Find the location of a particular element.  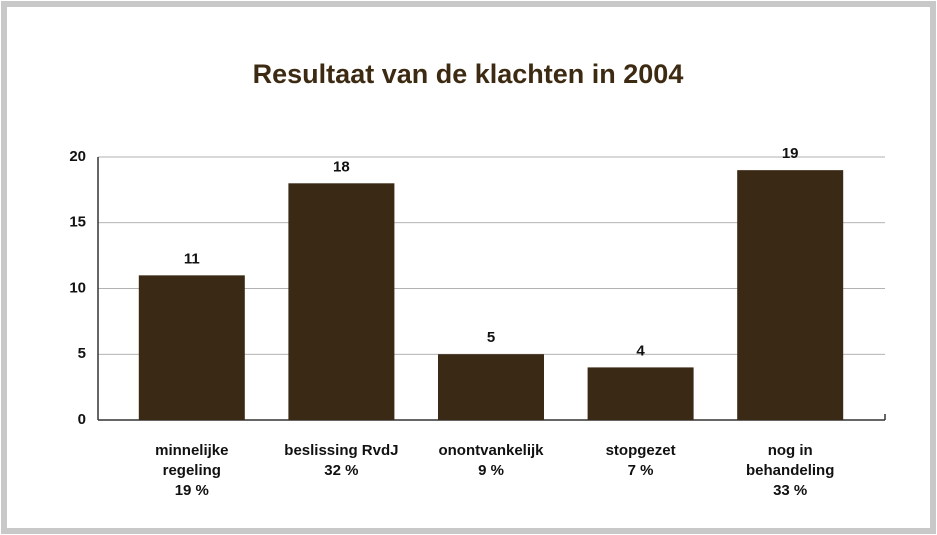

x-tick-label: beslissing RvdJ is located at coordinates (341, 450).